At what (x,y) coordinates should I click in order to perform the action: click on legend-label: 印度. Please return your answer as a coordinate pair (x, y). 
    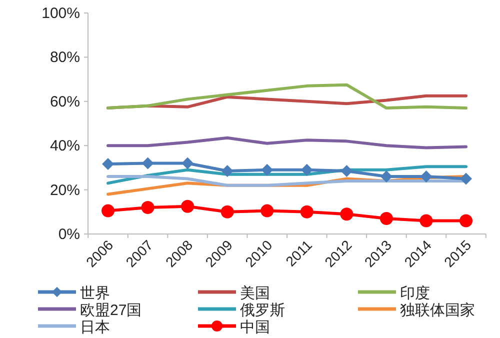
    Looking at the image, I should click on (415, 293).